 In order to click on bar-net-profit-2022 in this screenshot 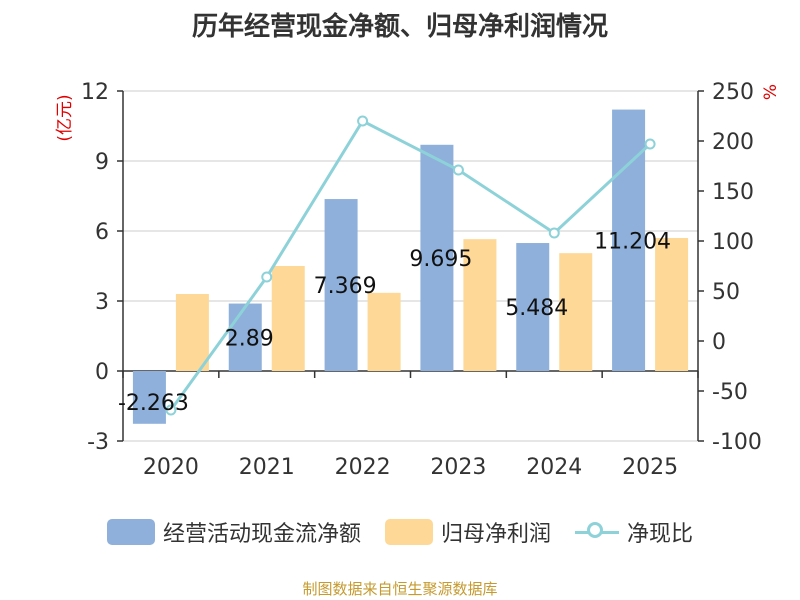, I will do `click(384, 331)`.